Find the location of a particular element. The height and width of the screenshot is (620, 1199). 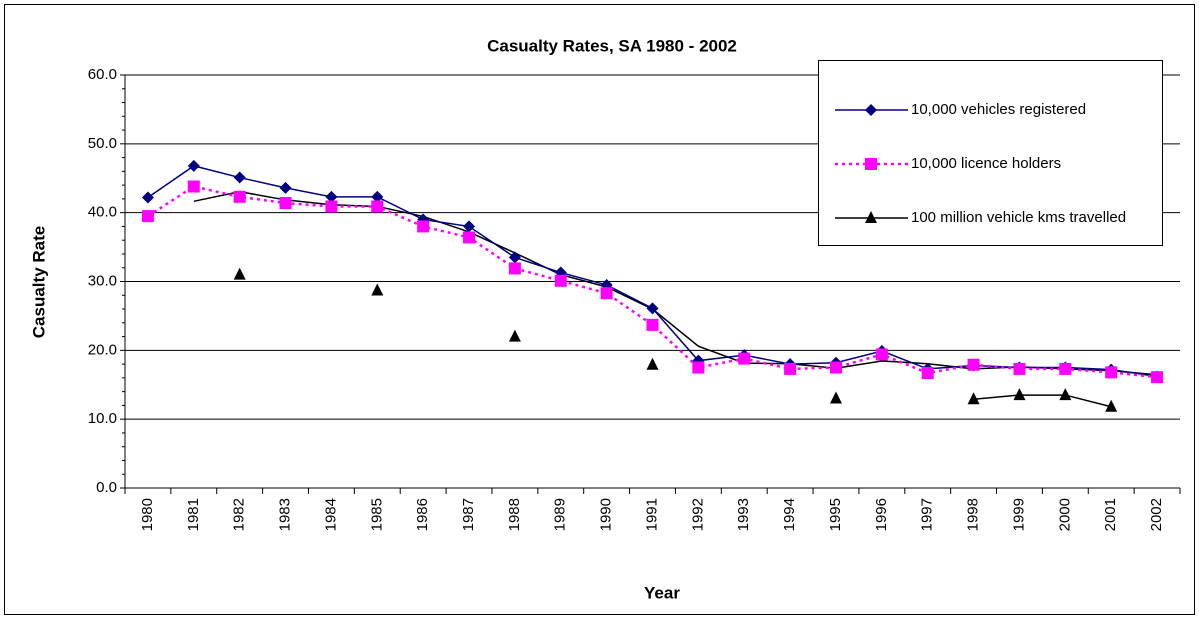

x-tick-label: 1982 is located at coordinates (239, 514).